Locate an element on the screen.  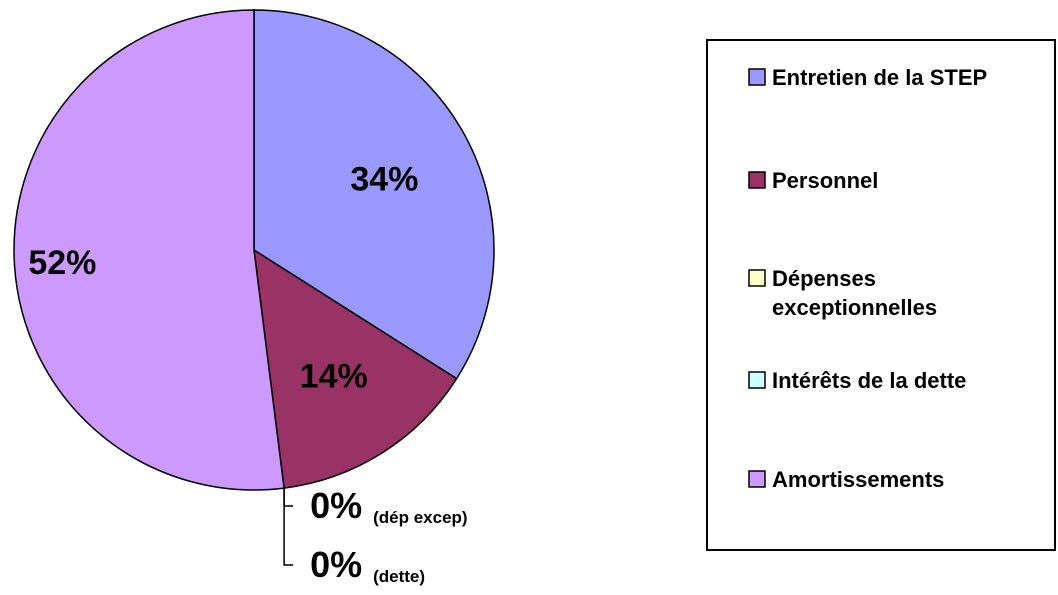
legend-label-interets-de-la-dette: Intérêts de la dette is located at coordinates (869, 380).